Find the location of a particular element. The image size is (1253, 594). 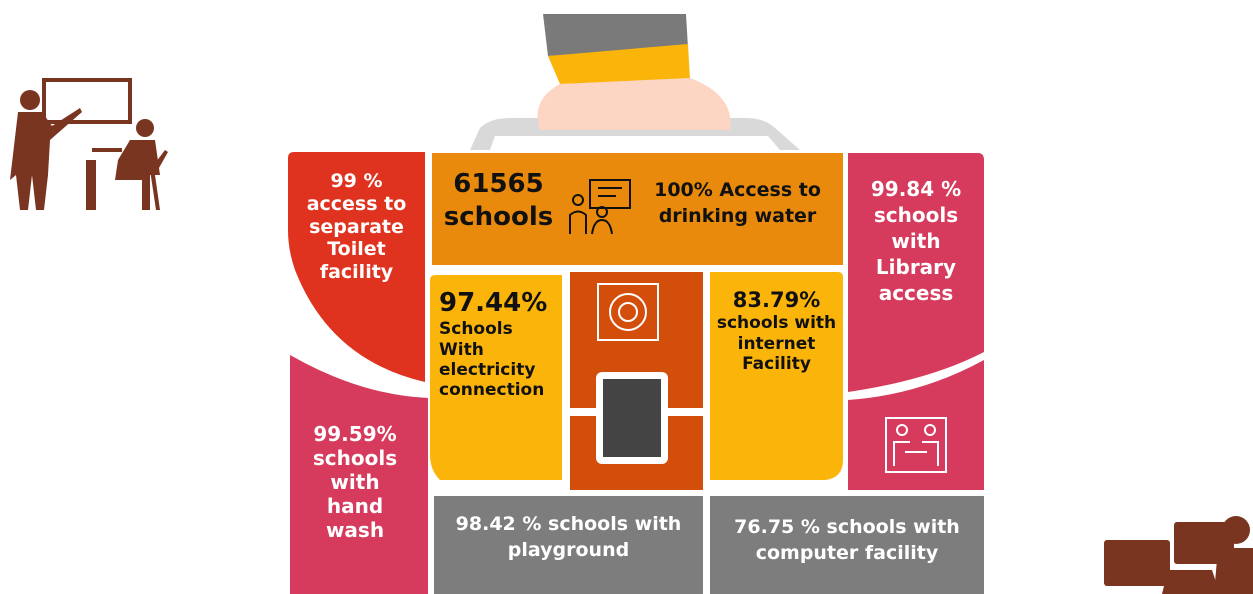

globe-frame is located at coordinates (628, 312).